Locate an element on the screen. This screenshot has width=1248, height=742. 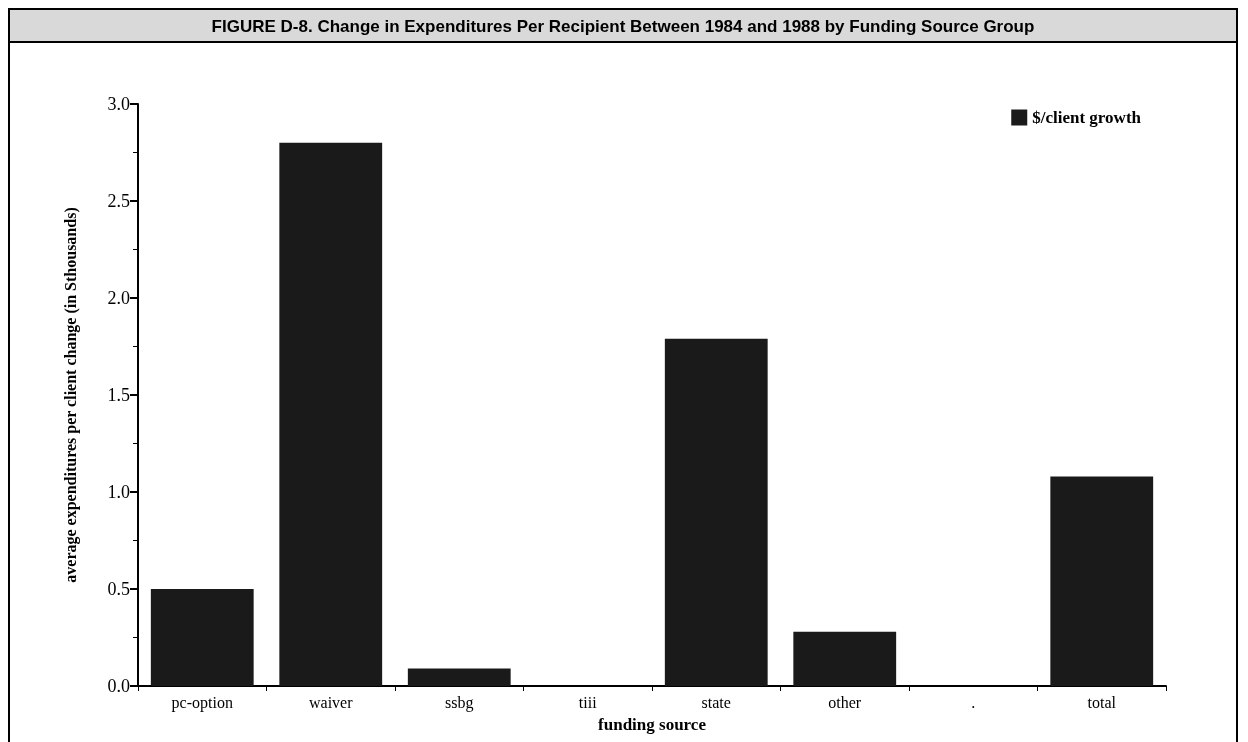
x-axis-title: funding source is located at coordinates (652, 724).